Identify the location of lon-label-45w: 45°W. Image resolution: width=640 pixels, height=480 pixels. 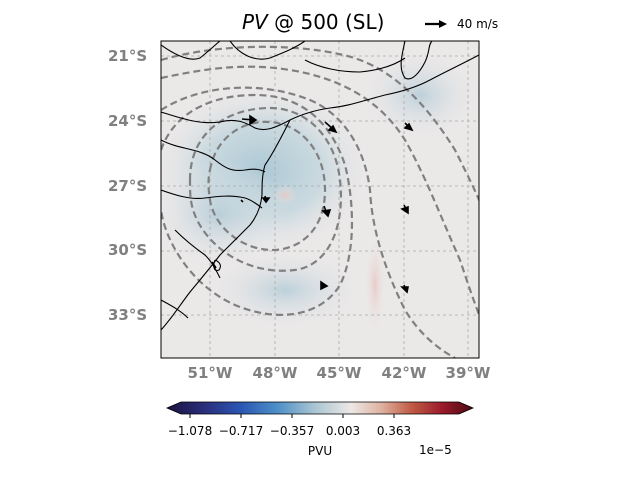
(339, 373).